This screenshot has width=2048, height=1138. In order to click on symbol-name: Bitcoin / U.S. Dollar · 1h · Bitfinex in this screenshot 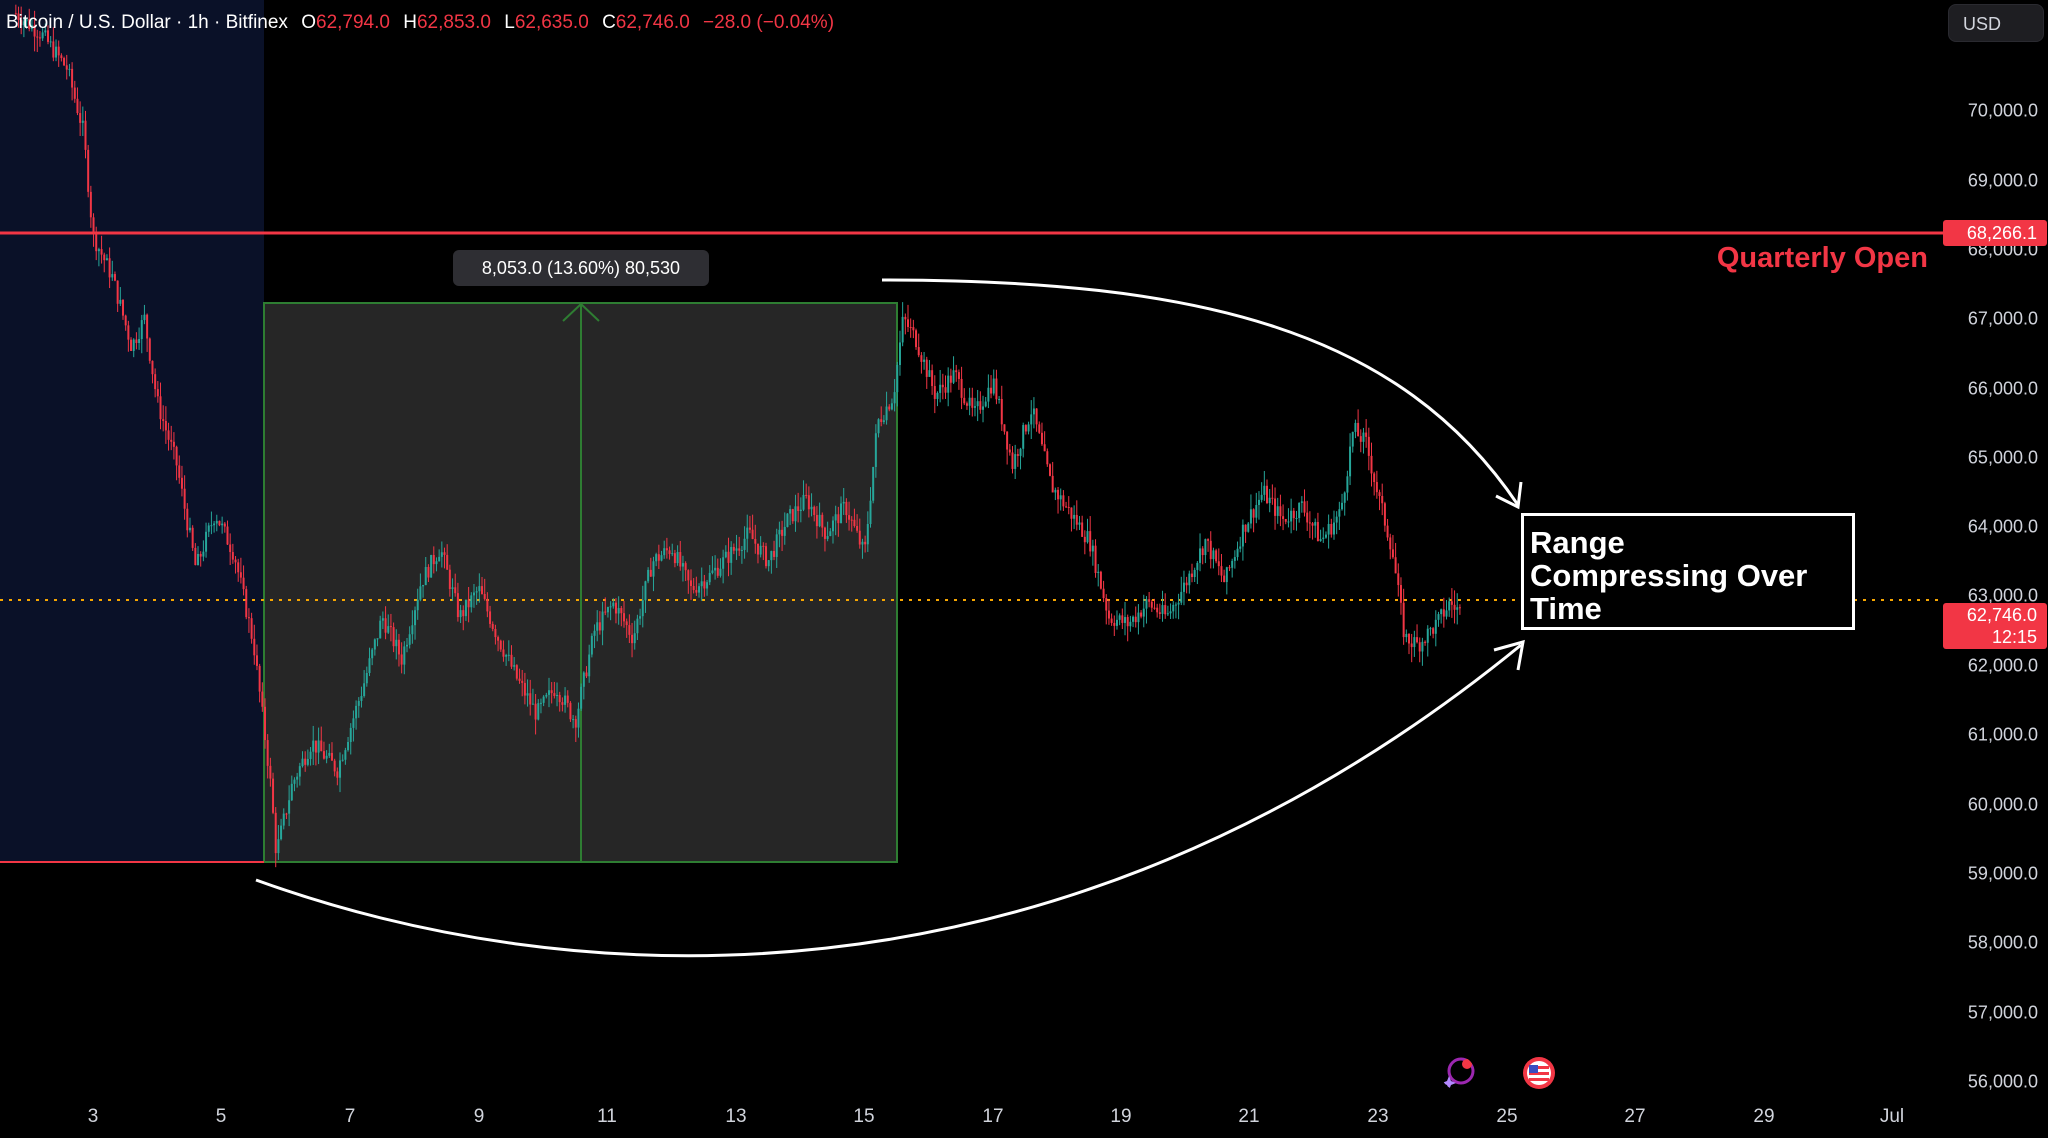, I will do `click(147, 22)`.